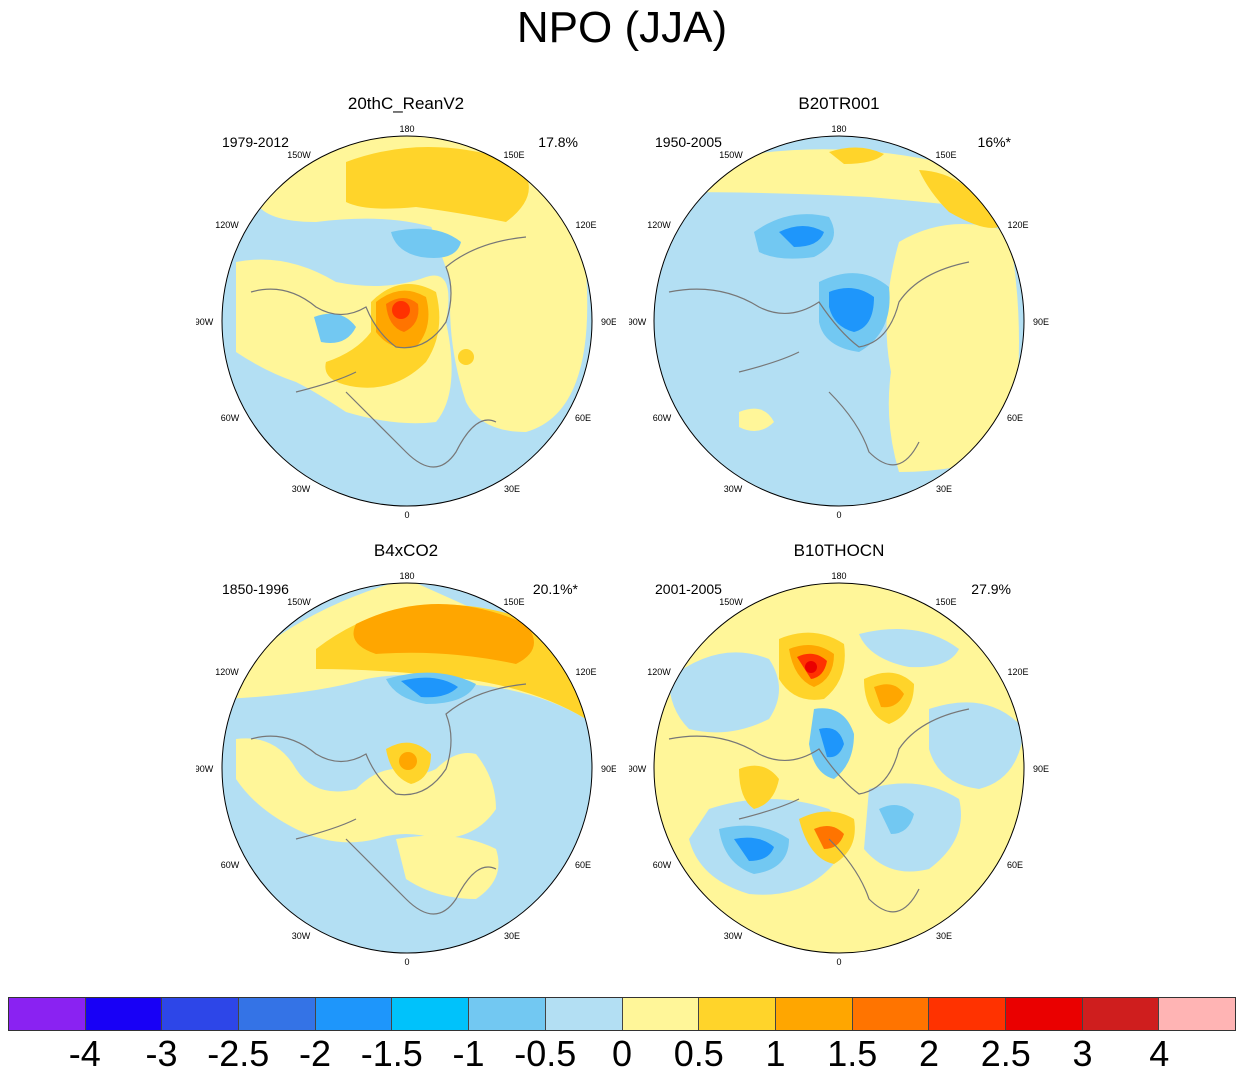 The image size is (1244, 1078). What do you see at coordinates (839, 103) in the screenshot?
I see `panel-title: B20TR001` at bounding box center [839, 103].